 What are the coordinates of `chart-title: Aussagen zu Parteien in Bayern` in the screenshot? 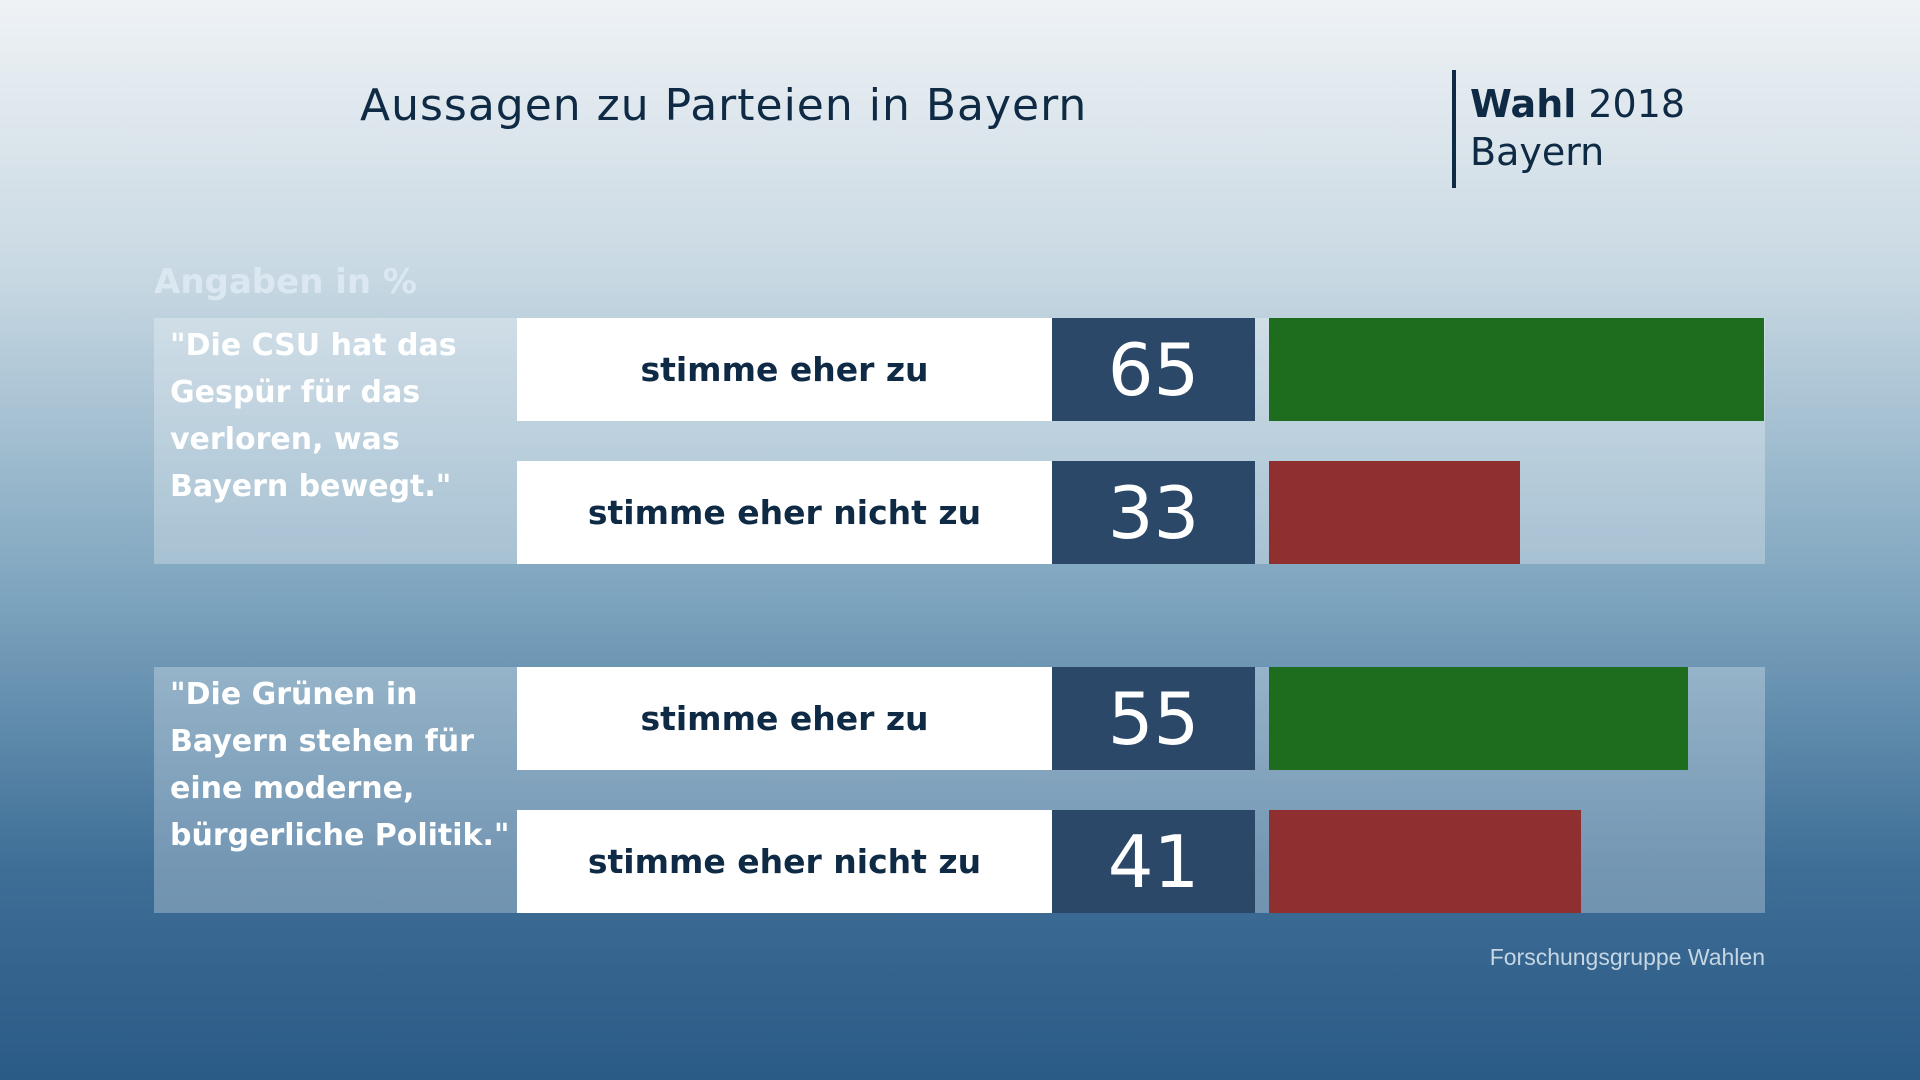 It's located at (724, 105).